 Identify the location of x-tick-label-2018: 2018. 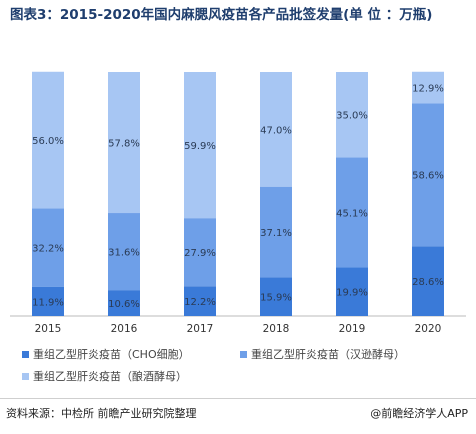
(276, 329).